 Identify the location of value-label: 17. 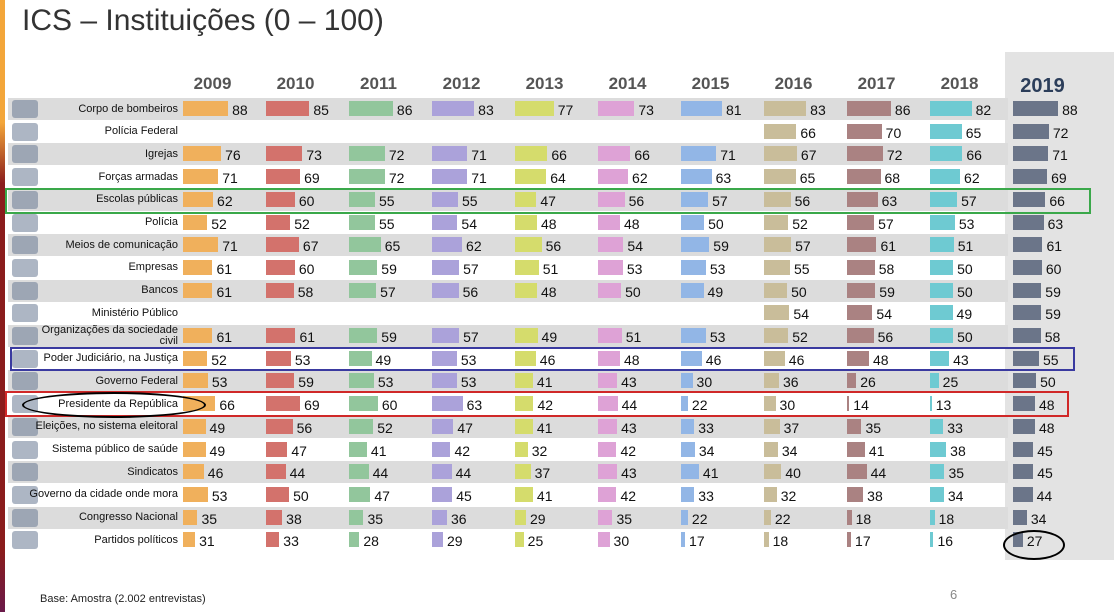
(697, 541).